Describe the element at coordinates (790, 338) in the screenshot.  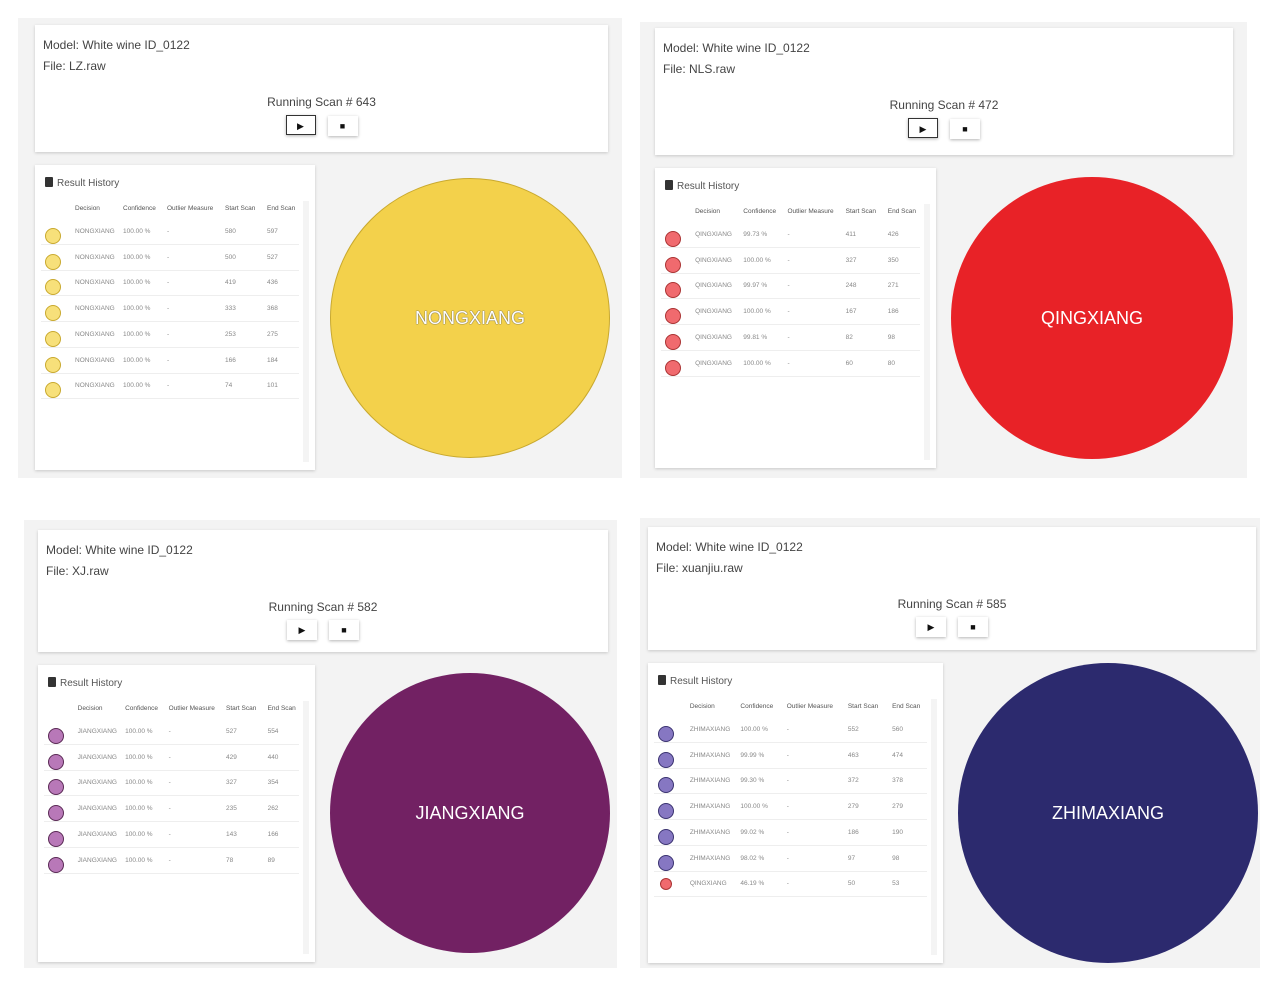
I see `table-row: QINGXIANG 99.81 % - 82 98` at that location.